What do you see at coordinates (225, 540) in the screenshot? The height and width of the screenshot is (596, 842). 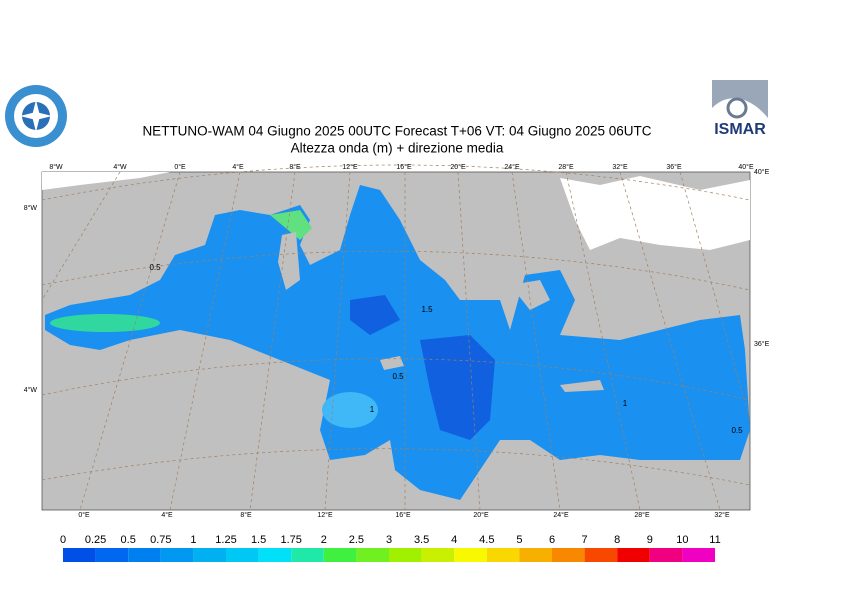 I see `legend-label: 1.25` at bounding box center [225, 540].